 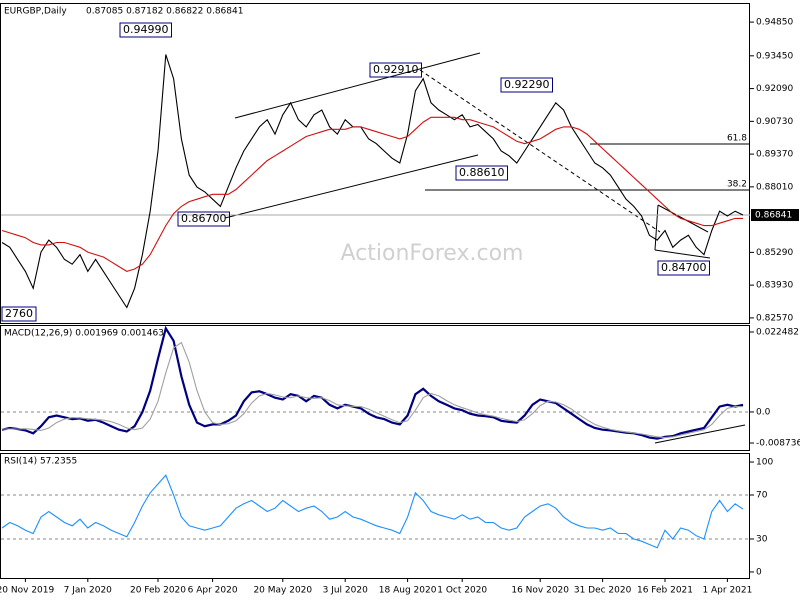 What do you see at coordinates (774, 89) in the screenshot?
I see `y-tick-label: 0.92090` at bounding box center [774, 89].